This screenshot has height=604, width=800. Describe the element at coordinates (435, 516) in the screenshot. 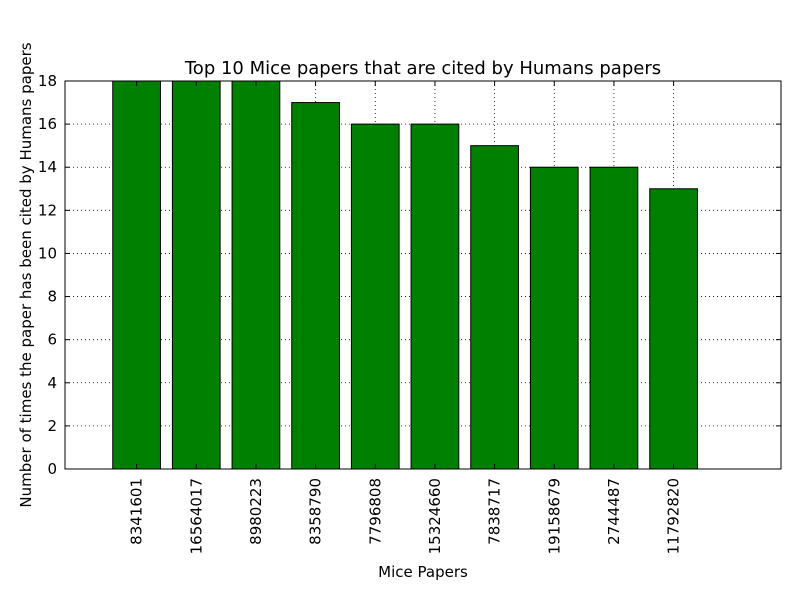

I see `x-tick-label: 15324660` at that location.